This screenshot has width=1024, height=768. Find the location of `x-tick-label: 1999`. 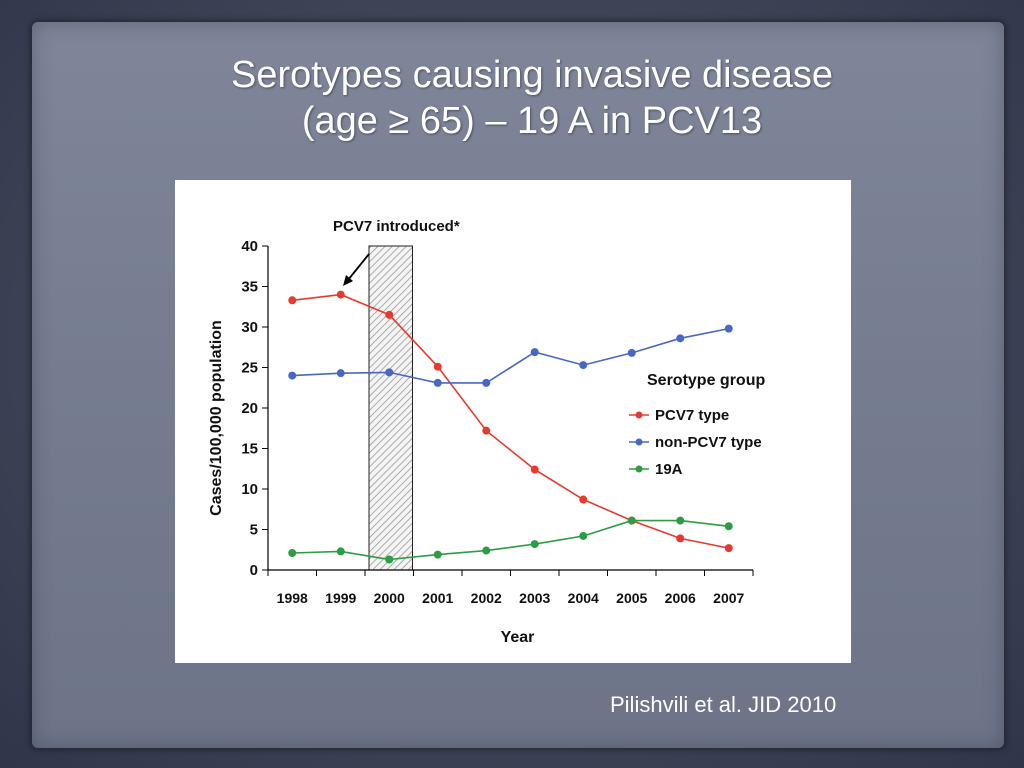

x-tick-label: 1999 is located at coordinates (340, 598).